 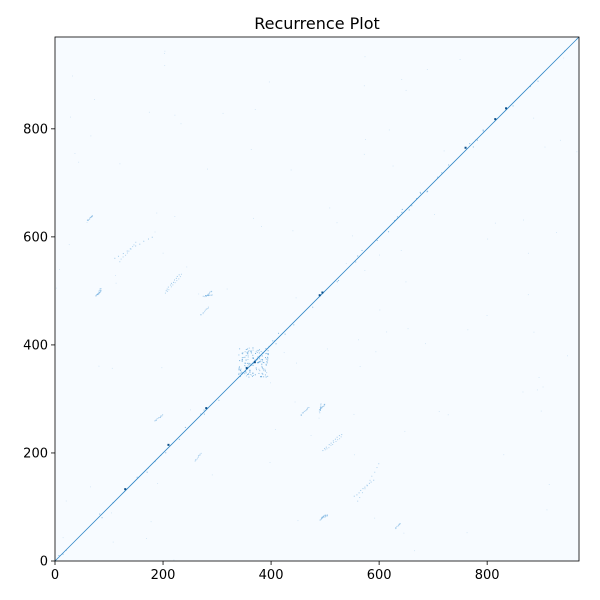 What do you see at coordinates (163, 575) in the screenshot?
I see `x-tick-label: 200` at bounding box center [163, 575].